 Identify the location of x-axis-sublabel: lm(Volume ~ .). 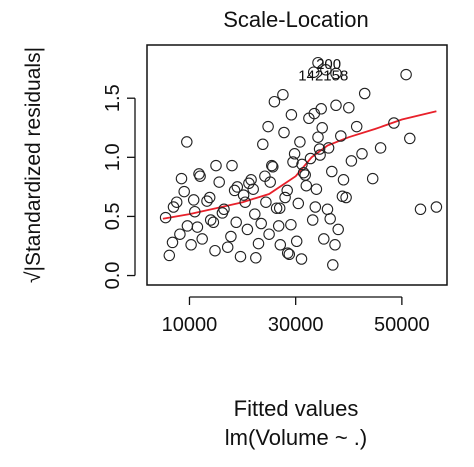
(296, 437).